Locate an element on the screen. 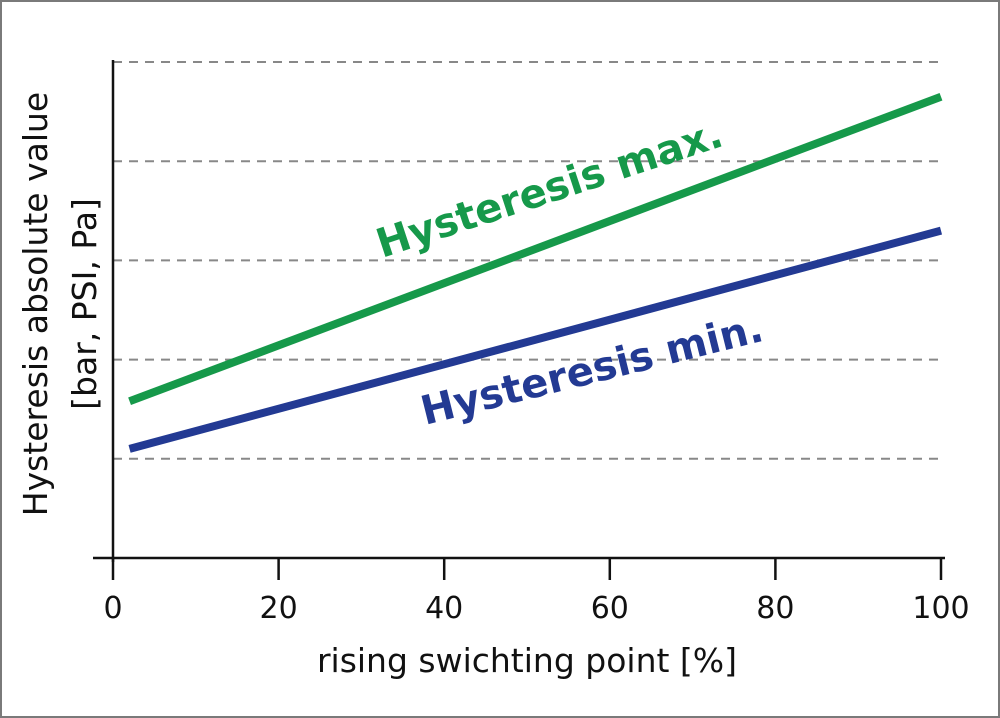 This screenshot has height=718, width=1000. x-tick-label: 100 is located at coordinates (940, 608).